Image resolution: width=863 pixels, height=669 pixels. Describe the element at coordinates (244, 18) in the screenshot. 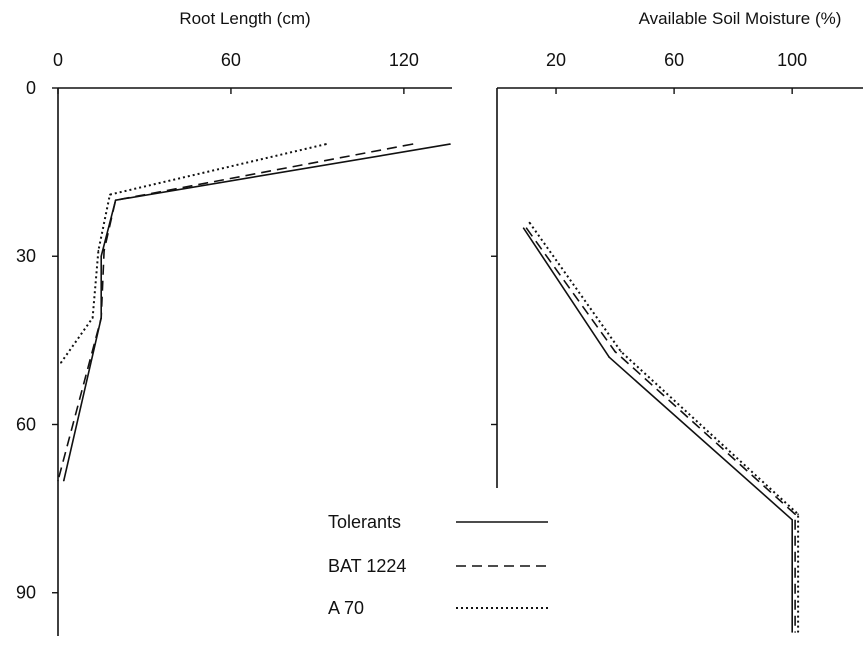

I see `root-length-axis-title: Root Length (cm)` at that location.